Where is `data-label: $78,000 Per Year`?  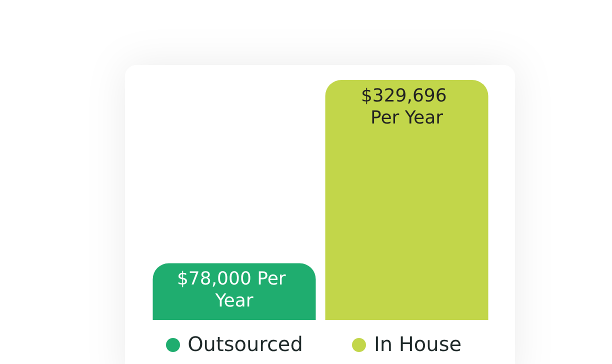 data-label: $78,000 Per Year is located at coordinates (234, 290).